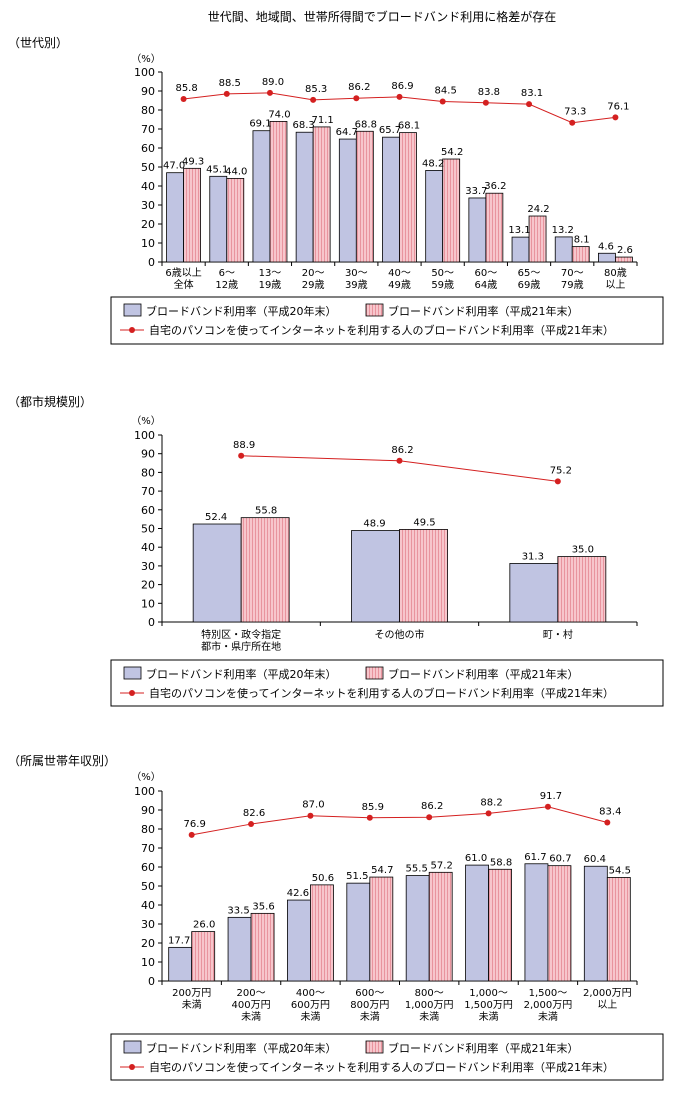 The image size is (673, 1093). Describe the element at coordinates (148, 529) in the screenshot. I see `y-tick-label: 50` at that location.